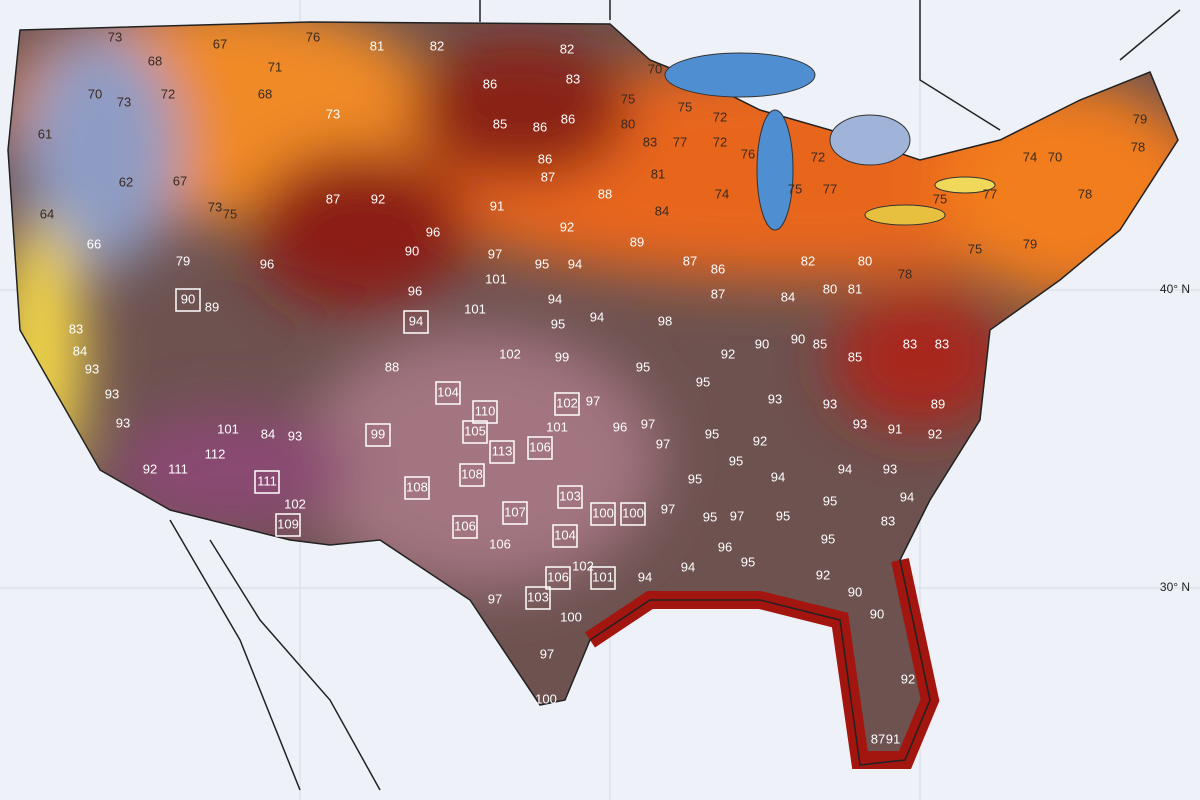 Image resolution: width=1200 pixels, height=800 pixels. Describe the element at coordinates (603, 576) in the screenshot. I see `record-temperature-label: 101` at that location.